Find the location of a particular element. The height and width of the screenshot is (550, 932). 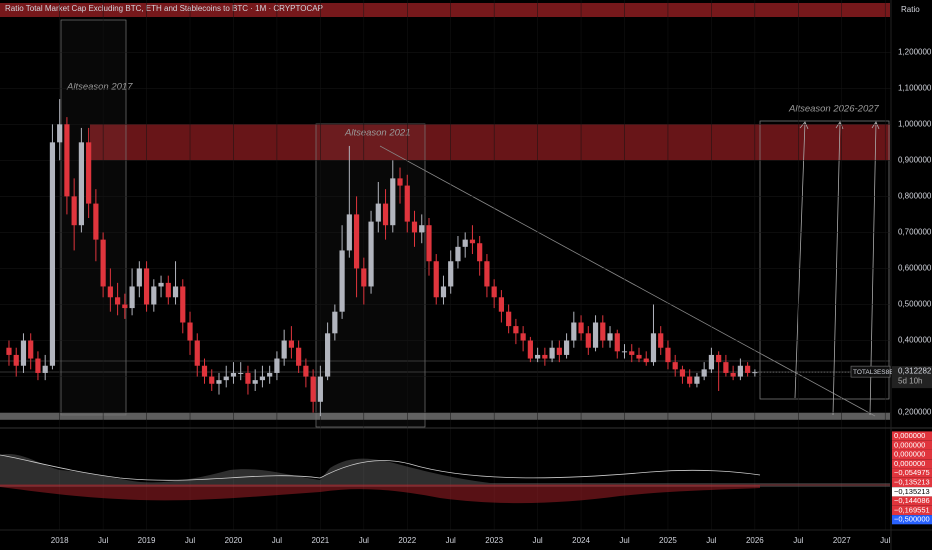

y-tick-label: 0,900000 is located at coordinates (915, 159).